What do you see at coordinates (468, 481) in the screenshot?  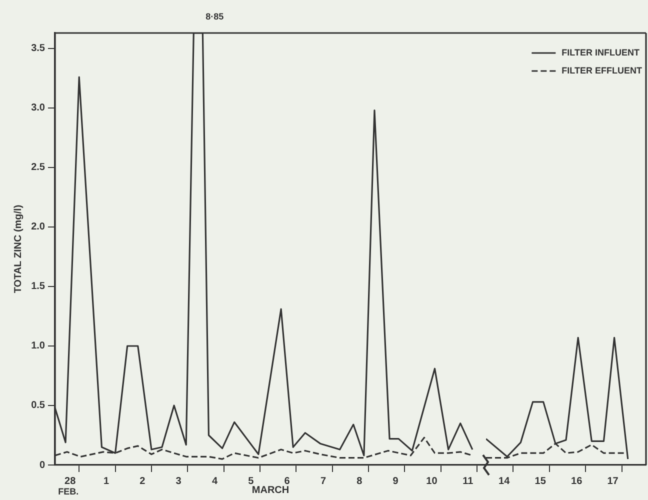 I see `x-tick-label: 11` at bounding box center [468, 481].